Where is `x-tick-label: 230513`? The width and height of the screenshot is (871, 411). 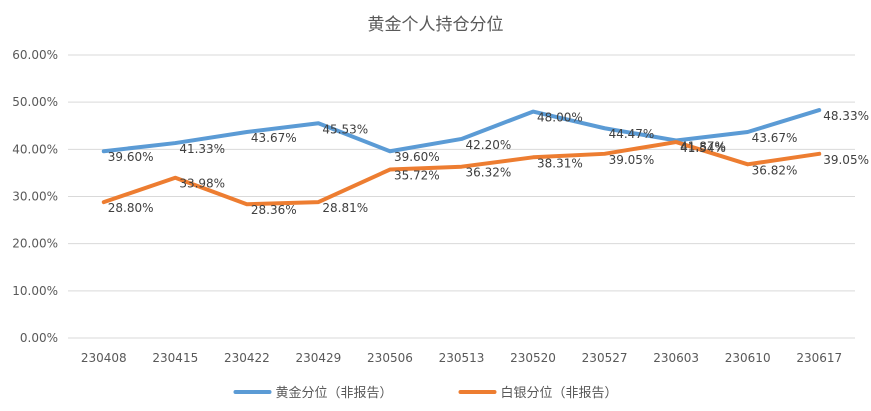
x-tick-label: 230513 is located at coordinates (462, 358).